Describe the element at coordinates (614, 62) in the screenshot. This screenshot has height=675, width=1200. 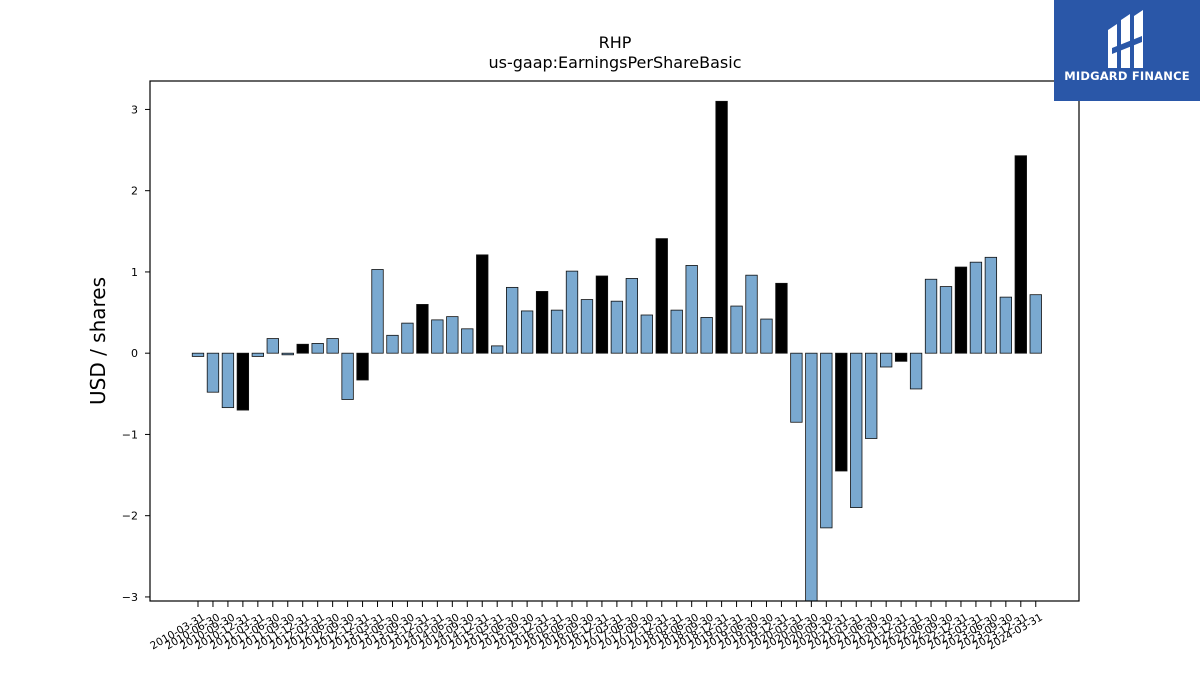
I see `chart-subtitle: us-gaap:EarningsPerShareBasic` at that location.